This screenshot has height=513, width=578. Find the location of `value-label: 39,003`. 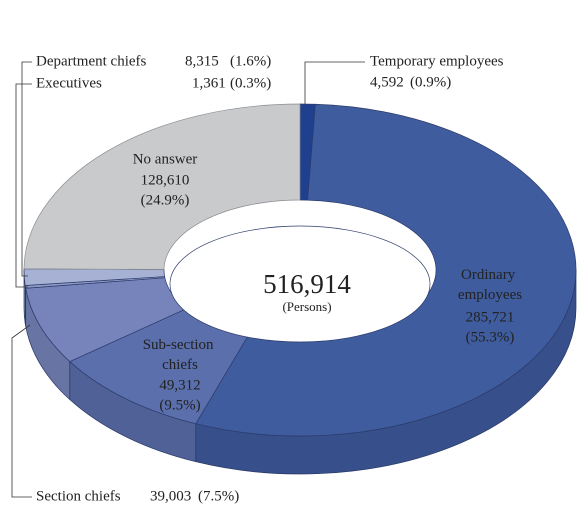

value-label: 39,003 is located at coordinates (170, 496).